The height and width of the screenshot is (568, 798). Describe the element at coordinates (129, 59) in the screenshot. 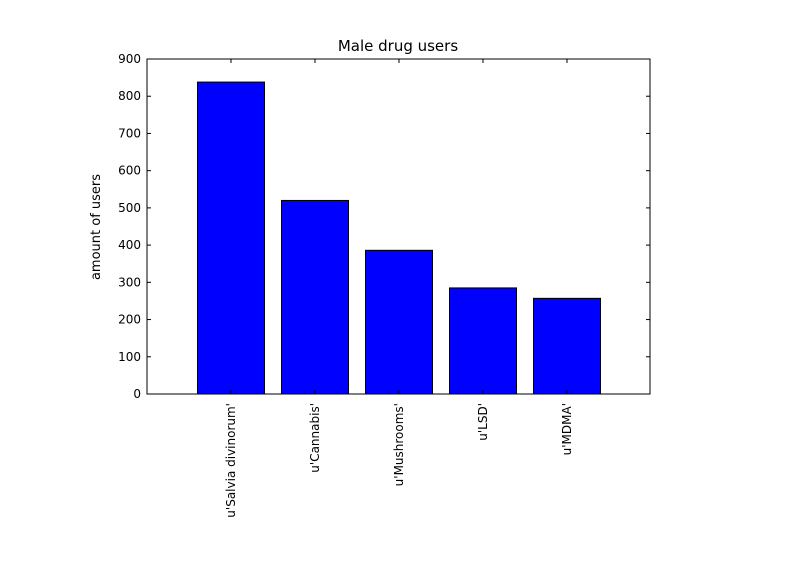

I see `y-tick-label-9: 900` at that location.